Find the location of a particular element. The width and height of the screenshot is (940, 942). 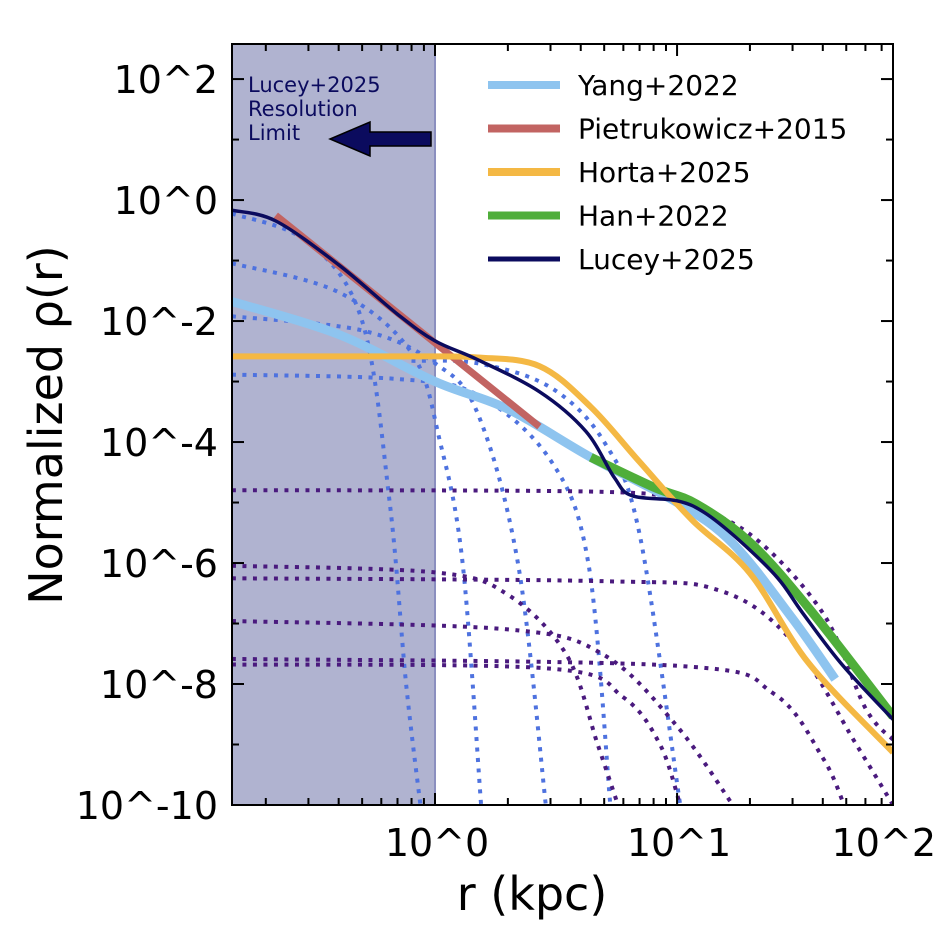

y-axis-label: Normalized ρ(r) is located at coordinates (46, 425).